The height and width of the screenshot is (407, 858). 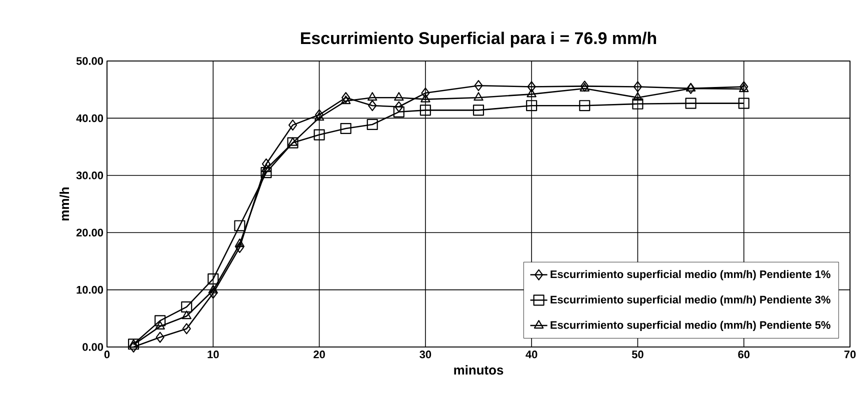 I want to click on y-tick-label: 30.00, so click(x=90, y=176).